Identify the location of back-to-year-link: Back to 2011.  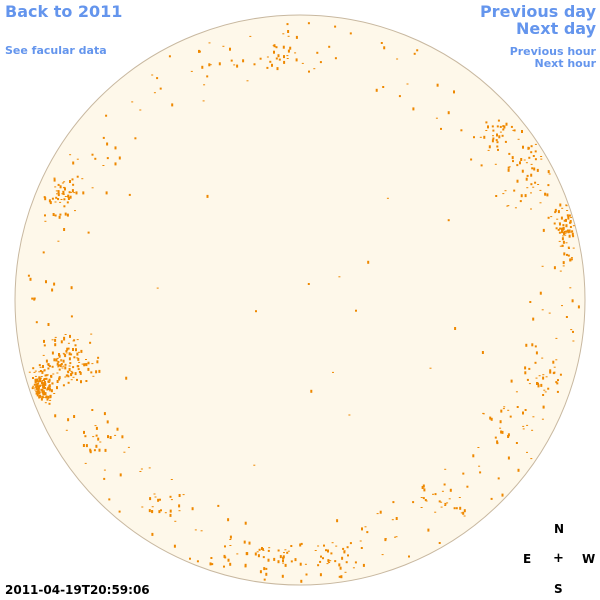
(64, 11).